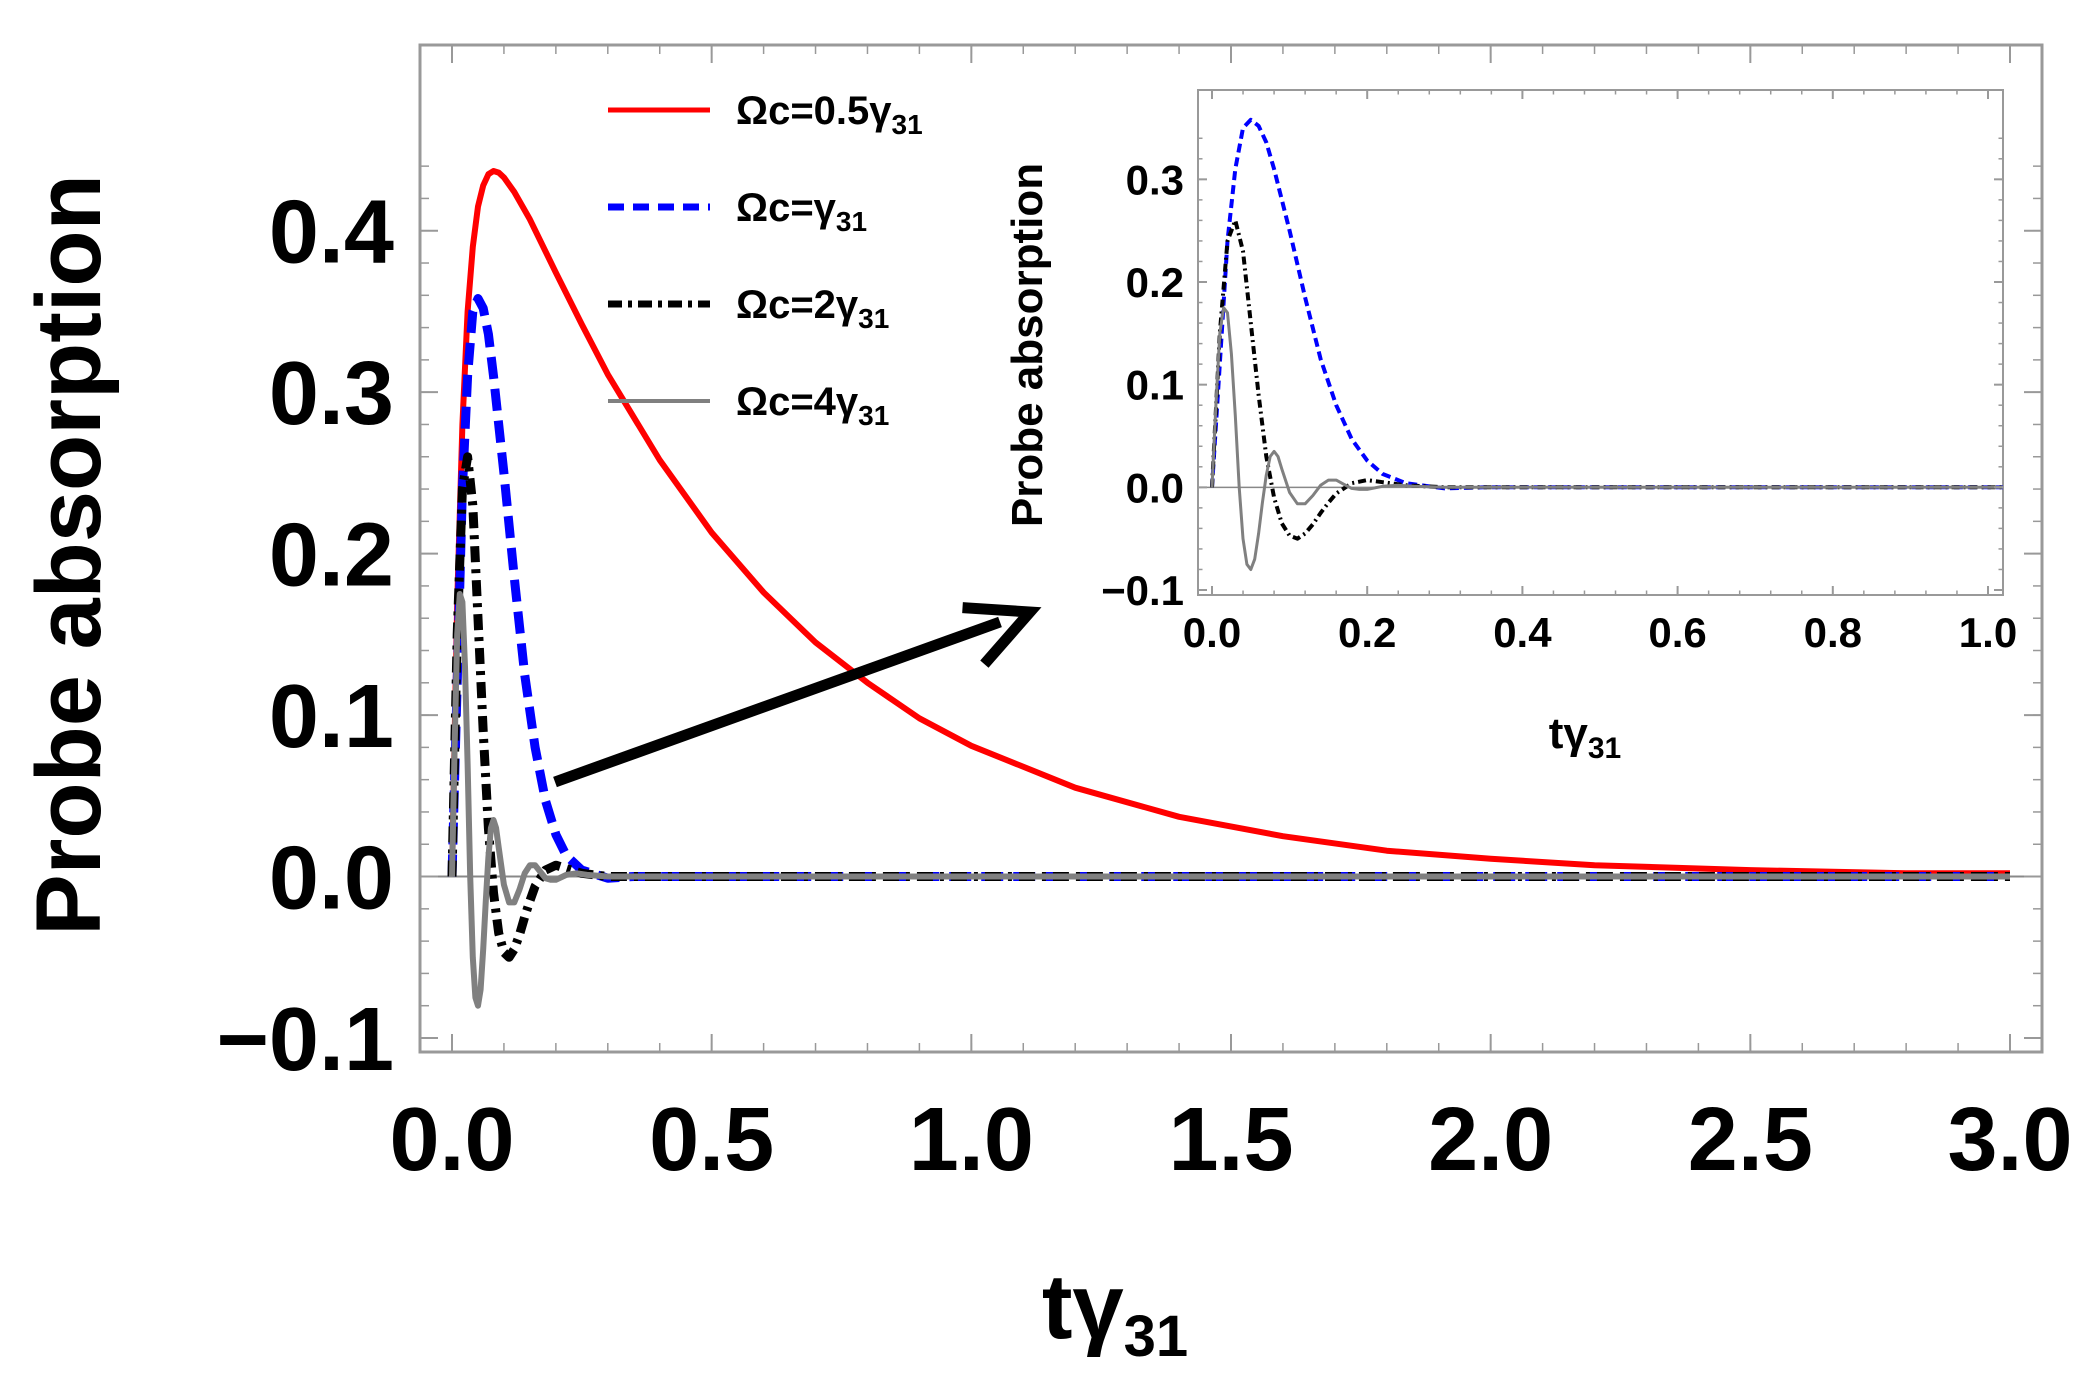 The width and height of the screenshot is (2080, 1386). I want to click on inset-background, so click(1600, 342).